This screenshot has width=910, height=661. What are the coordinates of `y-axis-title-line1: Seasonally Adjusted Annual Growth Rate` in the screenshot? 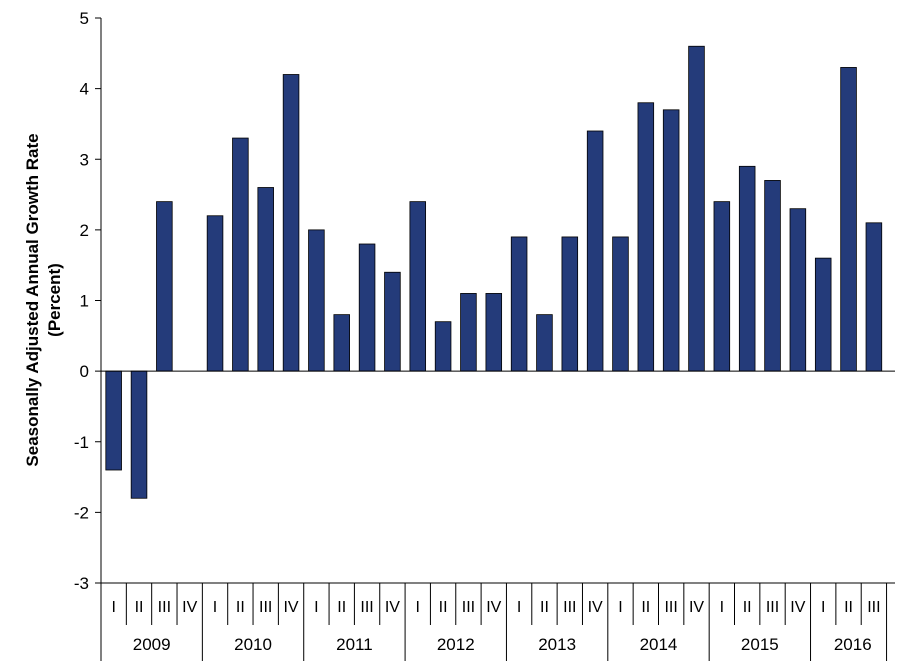 It's located at (32, 299).